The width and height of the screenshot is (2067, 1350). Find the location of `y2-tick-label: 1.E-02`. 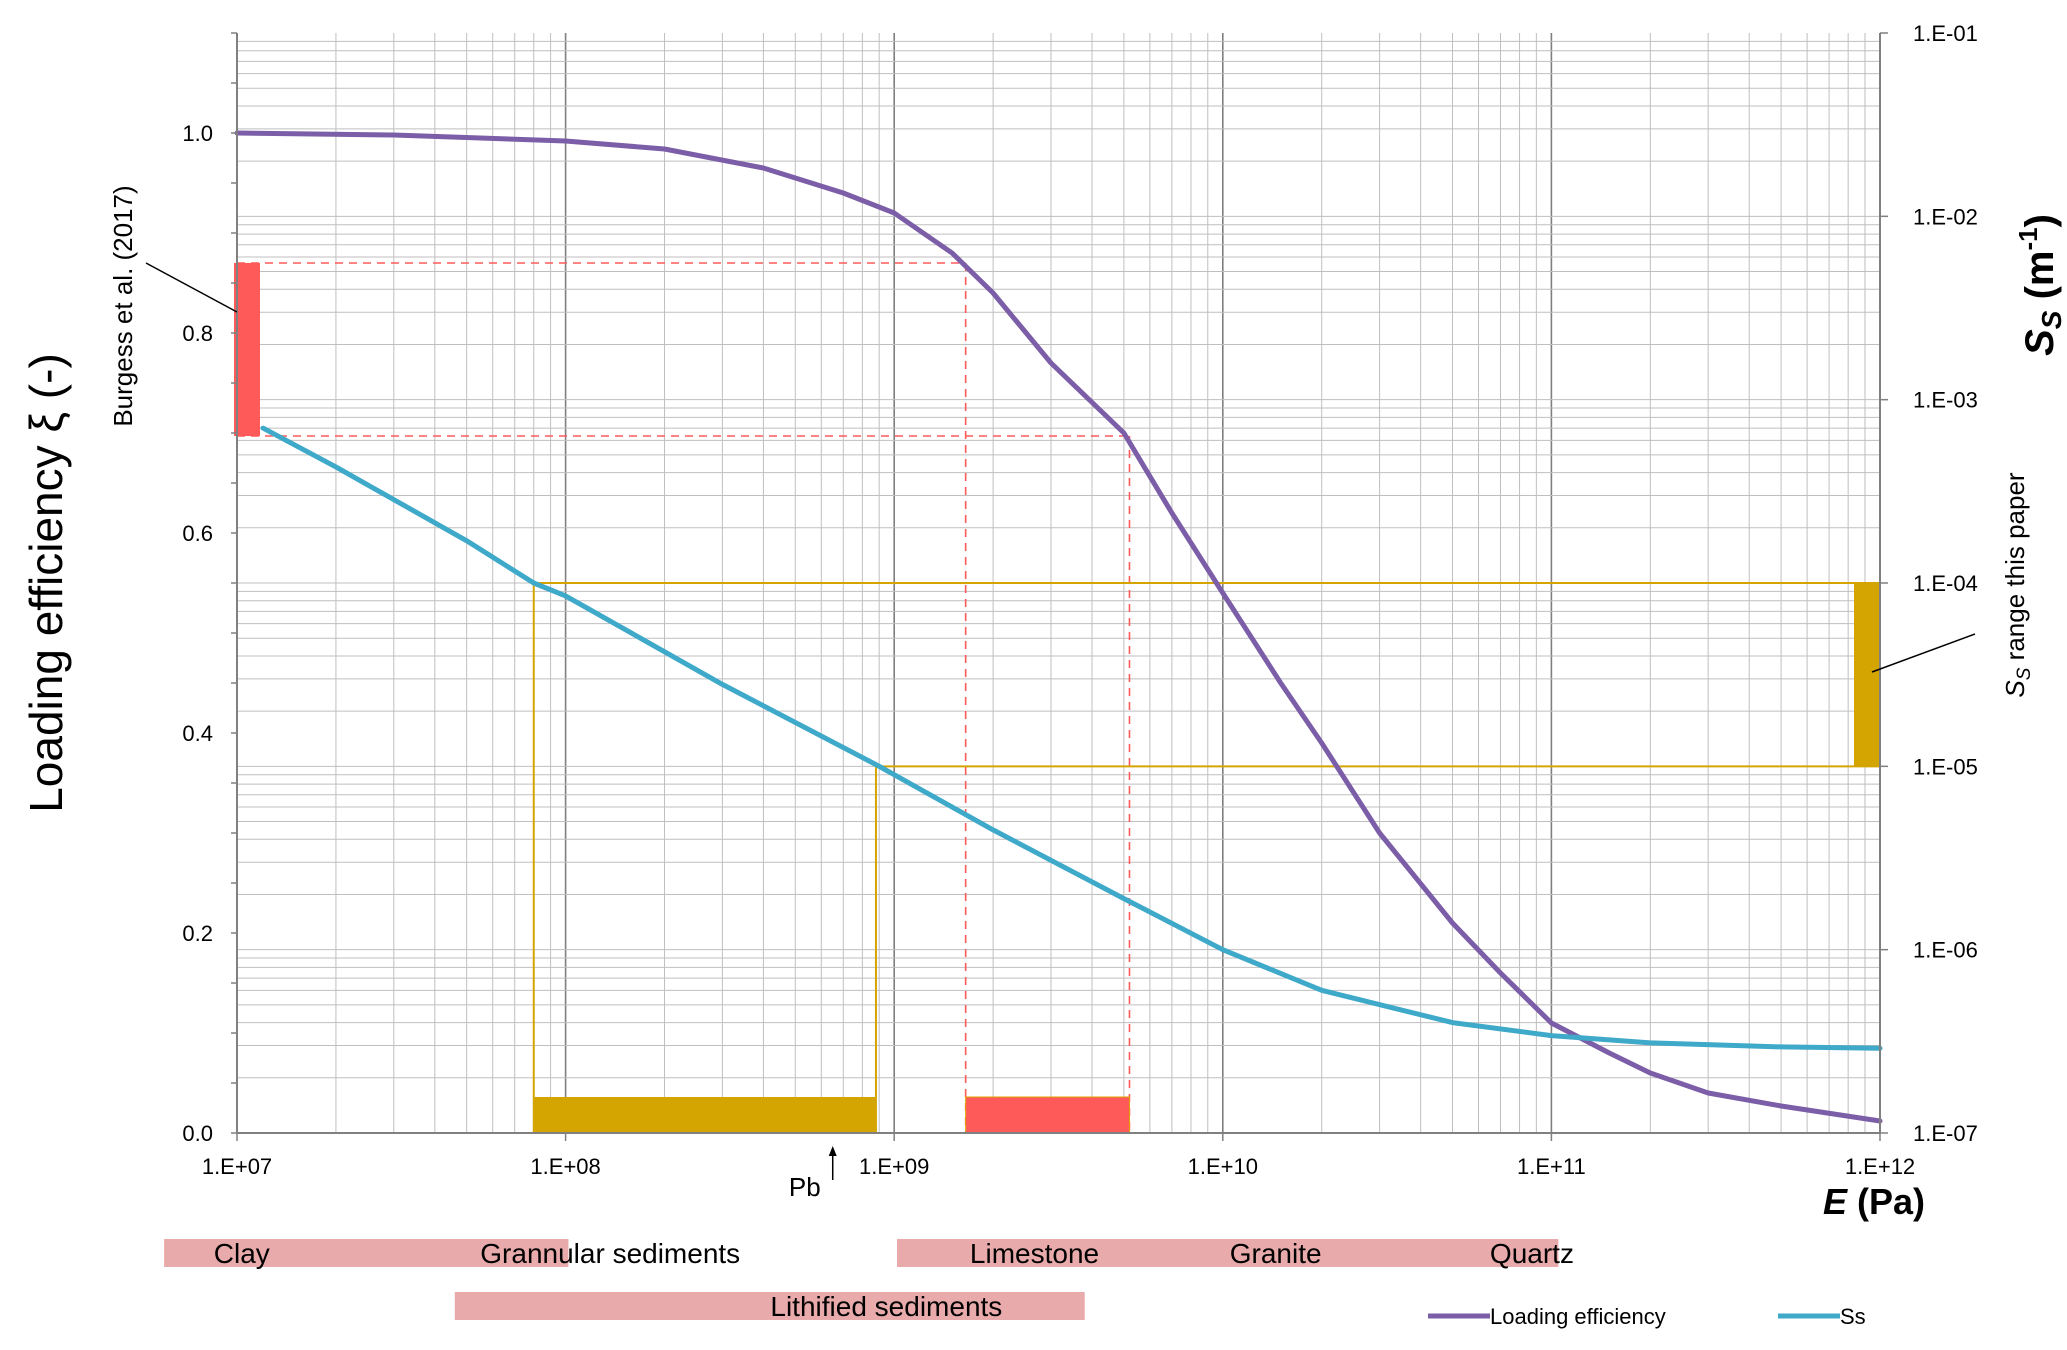

y2-tick-label: 1.E-02 is located at coordinates (1945, 216).